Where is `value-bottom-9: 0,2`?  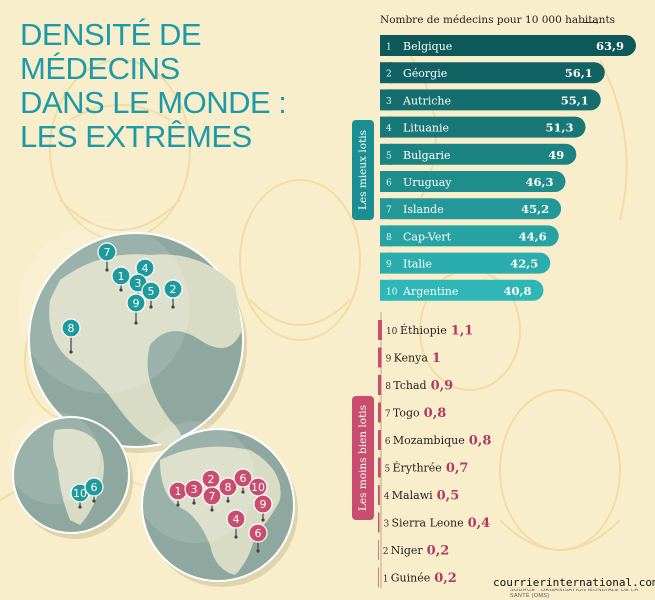 value-bottom-9: 0,2 is located at coordinates (438, 551).